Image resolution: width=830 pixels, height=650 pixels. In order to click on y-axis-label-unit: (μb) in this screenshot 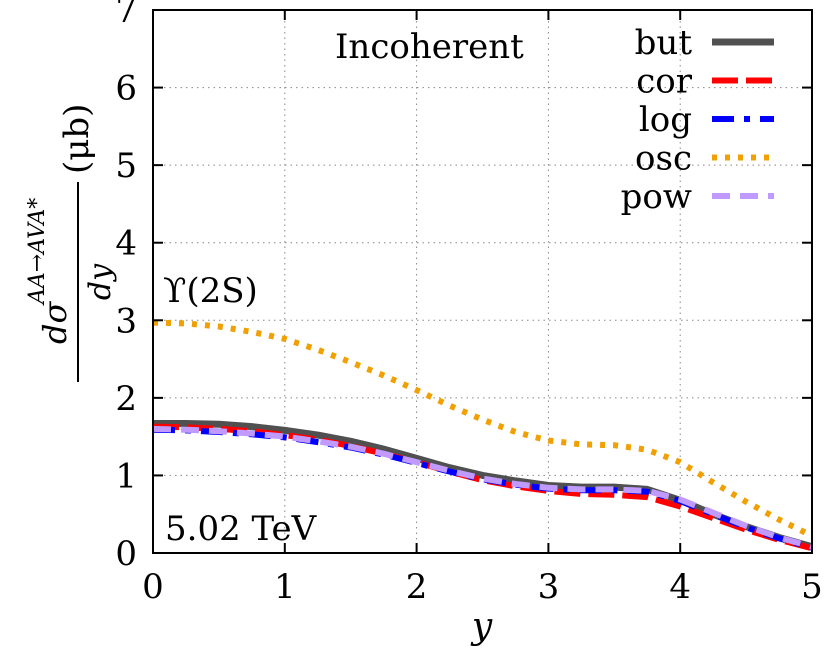, I will do `click(77, 139)`.